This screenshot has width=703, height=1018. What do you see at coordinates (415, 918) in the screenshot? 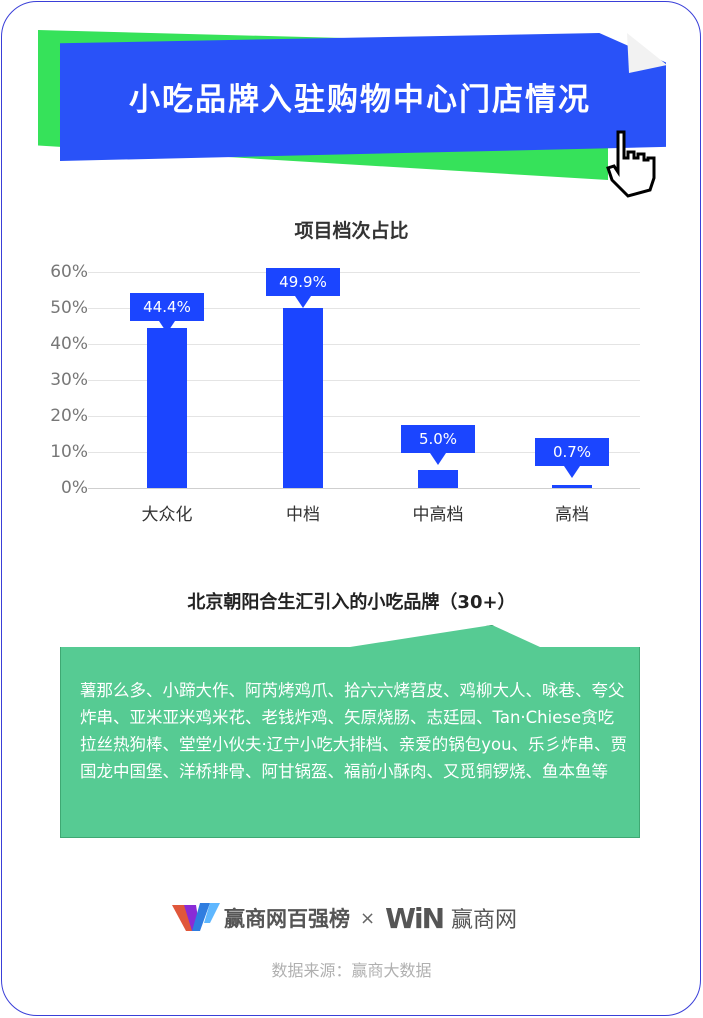
I see `winshang-logo-icon: WiN` at bounding box center [415, 918].